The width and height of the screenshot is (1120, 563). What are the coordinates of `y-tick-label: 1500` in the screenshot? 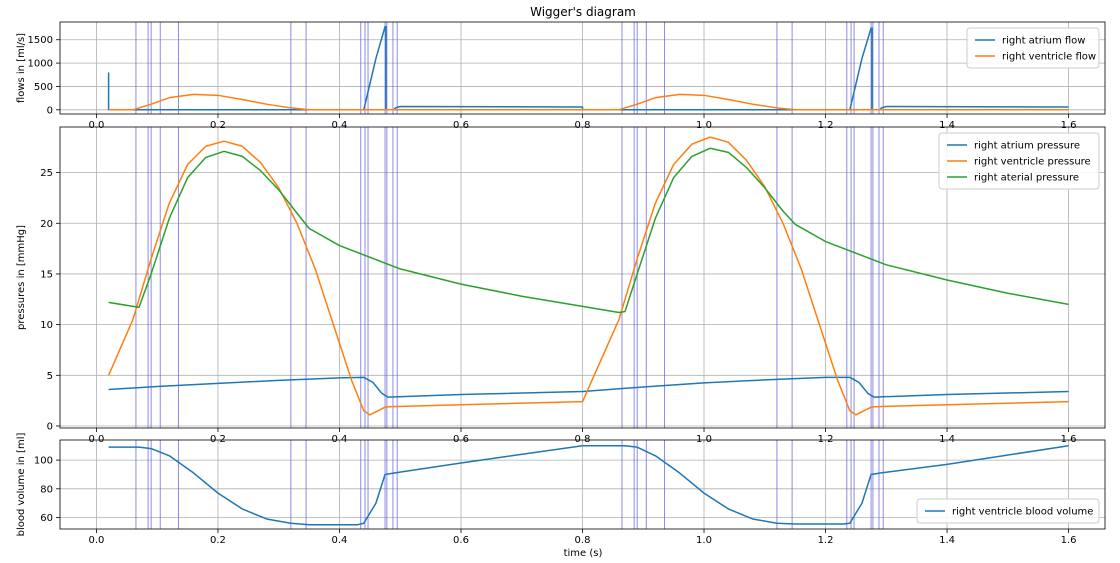 It's located at (40, 40).